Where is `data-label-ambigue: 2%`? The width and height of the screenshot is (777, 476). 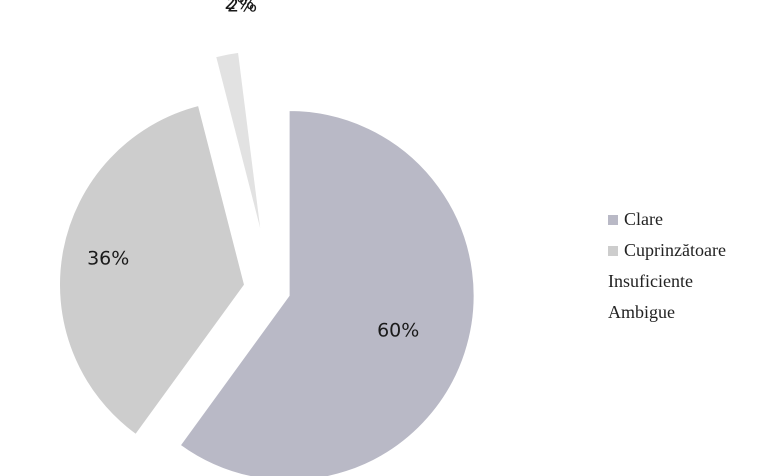 data-label-ambigue: 2% is located at coordinates (242, 8).